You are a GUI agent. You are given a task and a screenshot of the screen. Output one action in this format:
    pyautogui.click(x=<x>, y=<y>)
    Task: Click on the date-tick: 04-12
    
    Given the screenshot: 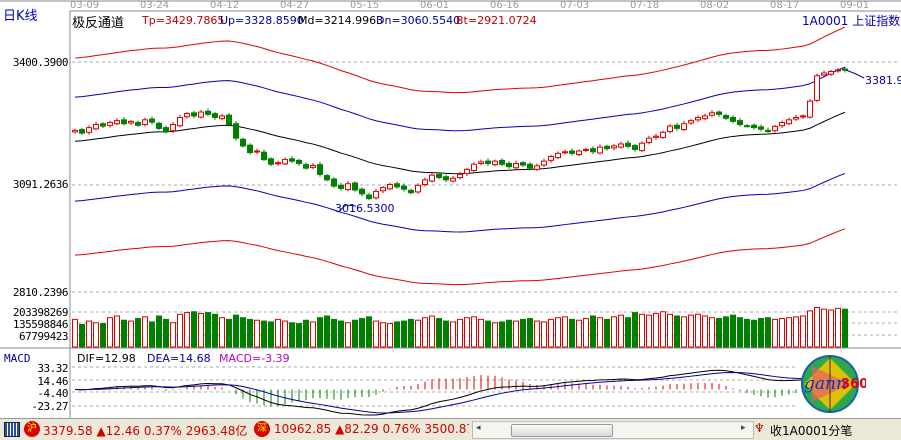 What is the action you would take?
    pyautogui.click(x=225, y=5)
    